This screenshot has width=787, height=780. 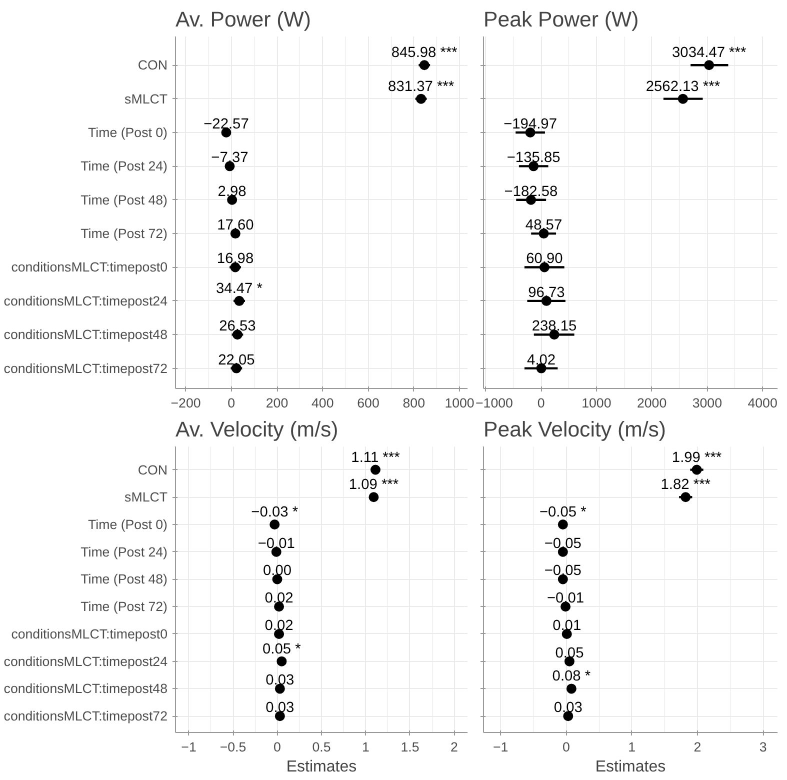 What do you see at coordinates (323, 403) in the screenshot?
I see `x-tick-label: 400` at bounding box center [323, 403].